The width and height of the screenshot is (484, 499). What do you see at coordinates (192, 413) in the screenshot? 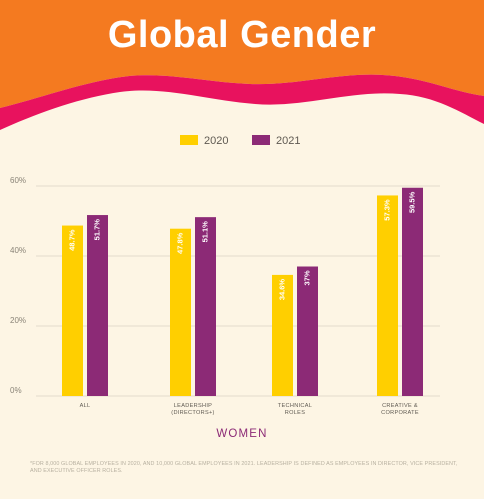
I see `x-tick-label: (DIRECTORS+)` at bounding box center [192, 413].